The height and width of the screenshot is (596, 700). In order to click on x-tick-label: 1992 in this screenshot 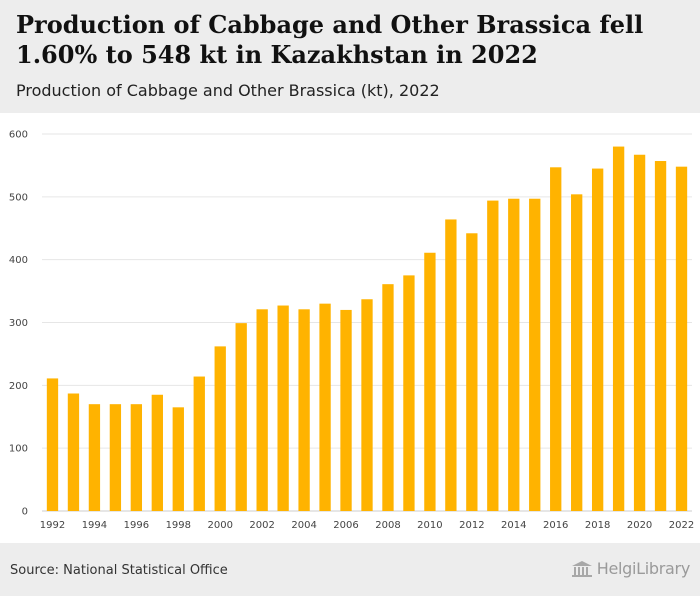, I will do `click(52, 525)`.